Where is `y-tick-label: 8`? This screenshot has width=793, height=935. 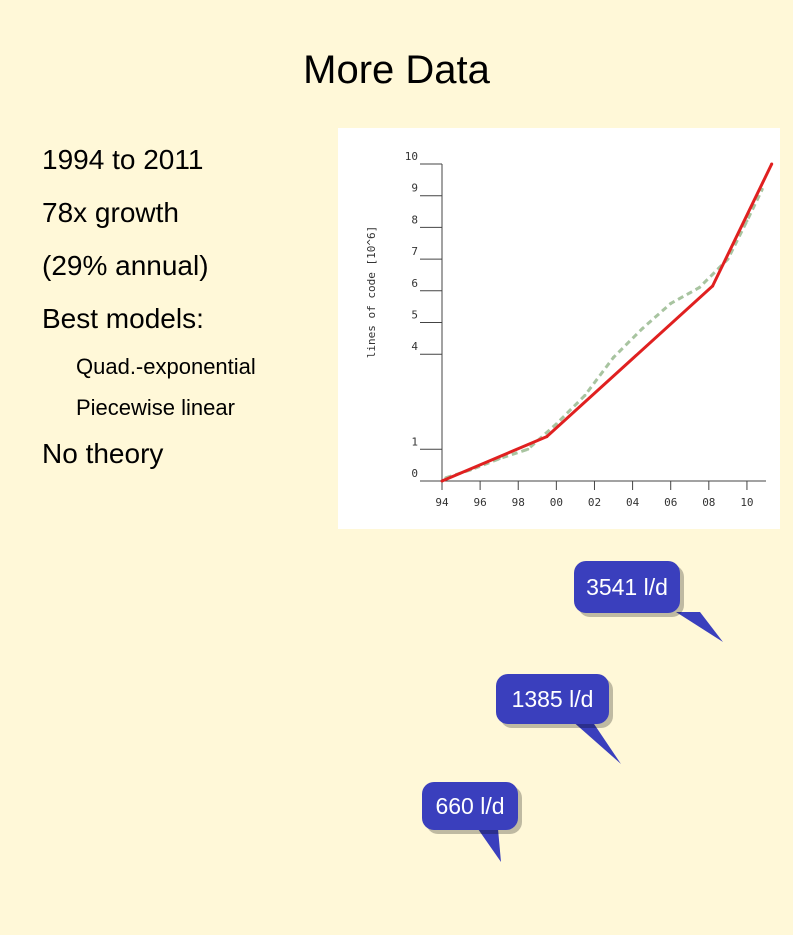
y-tick-label: 8 is located at coordinates (414, 219).